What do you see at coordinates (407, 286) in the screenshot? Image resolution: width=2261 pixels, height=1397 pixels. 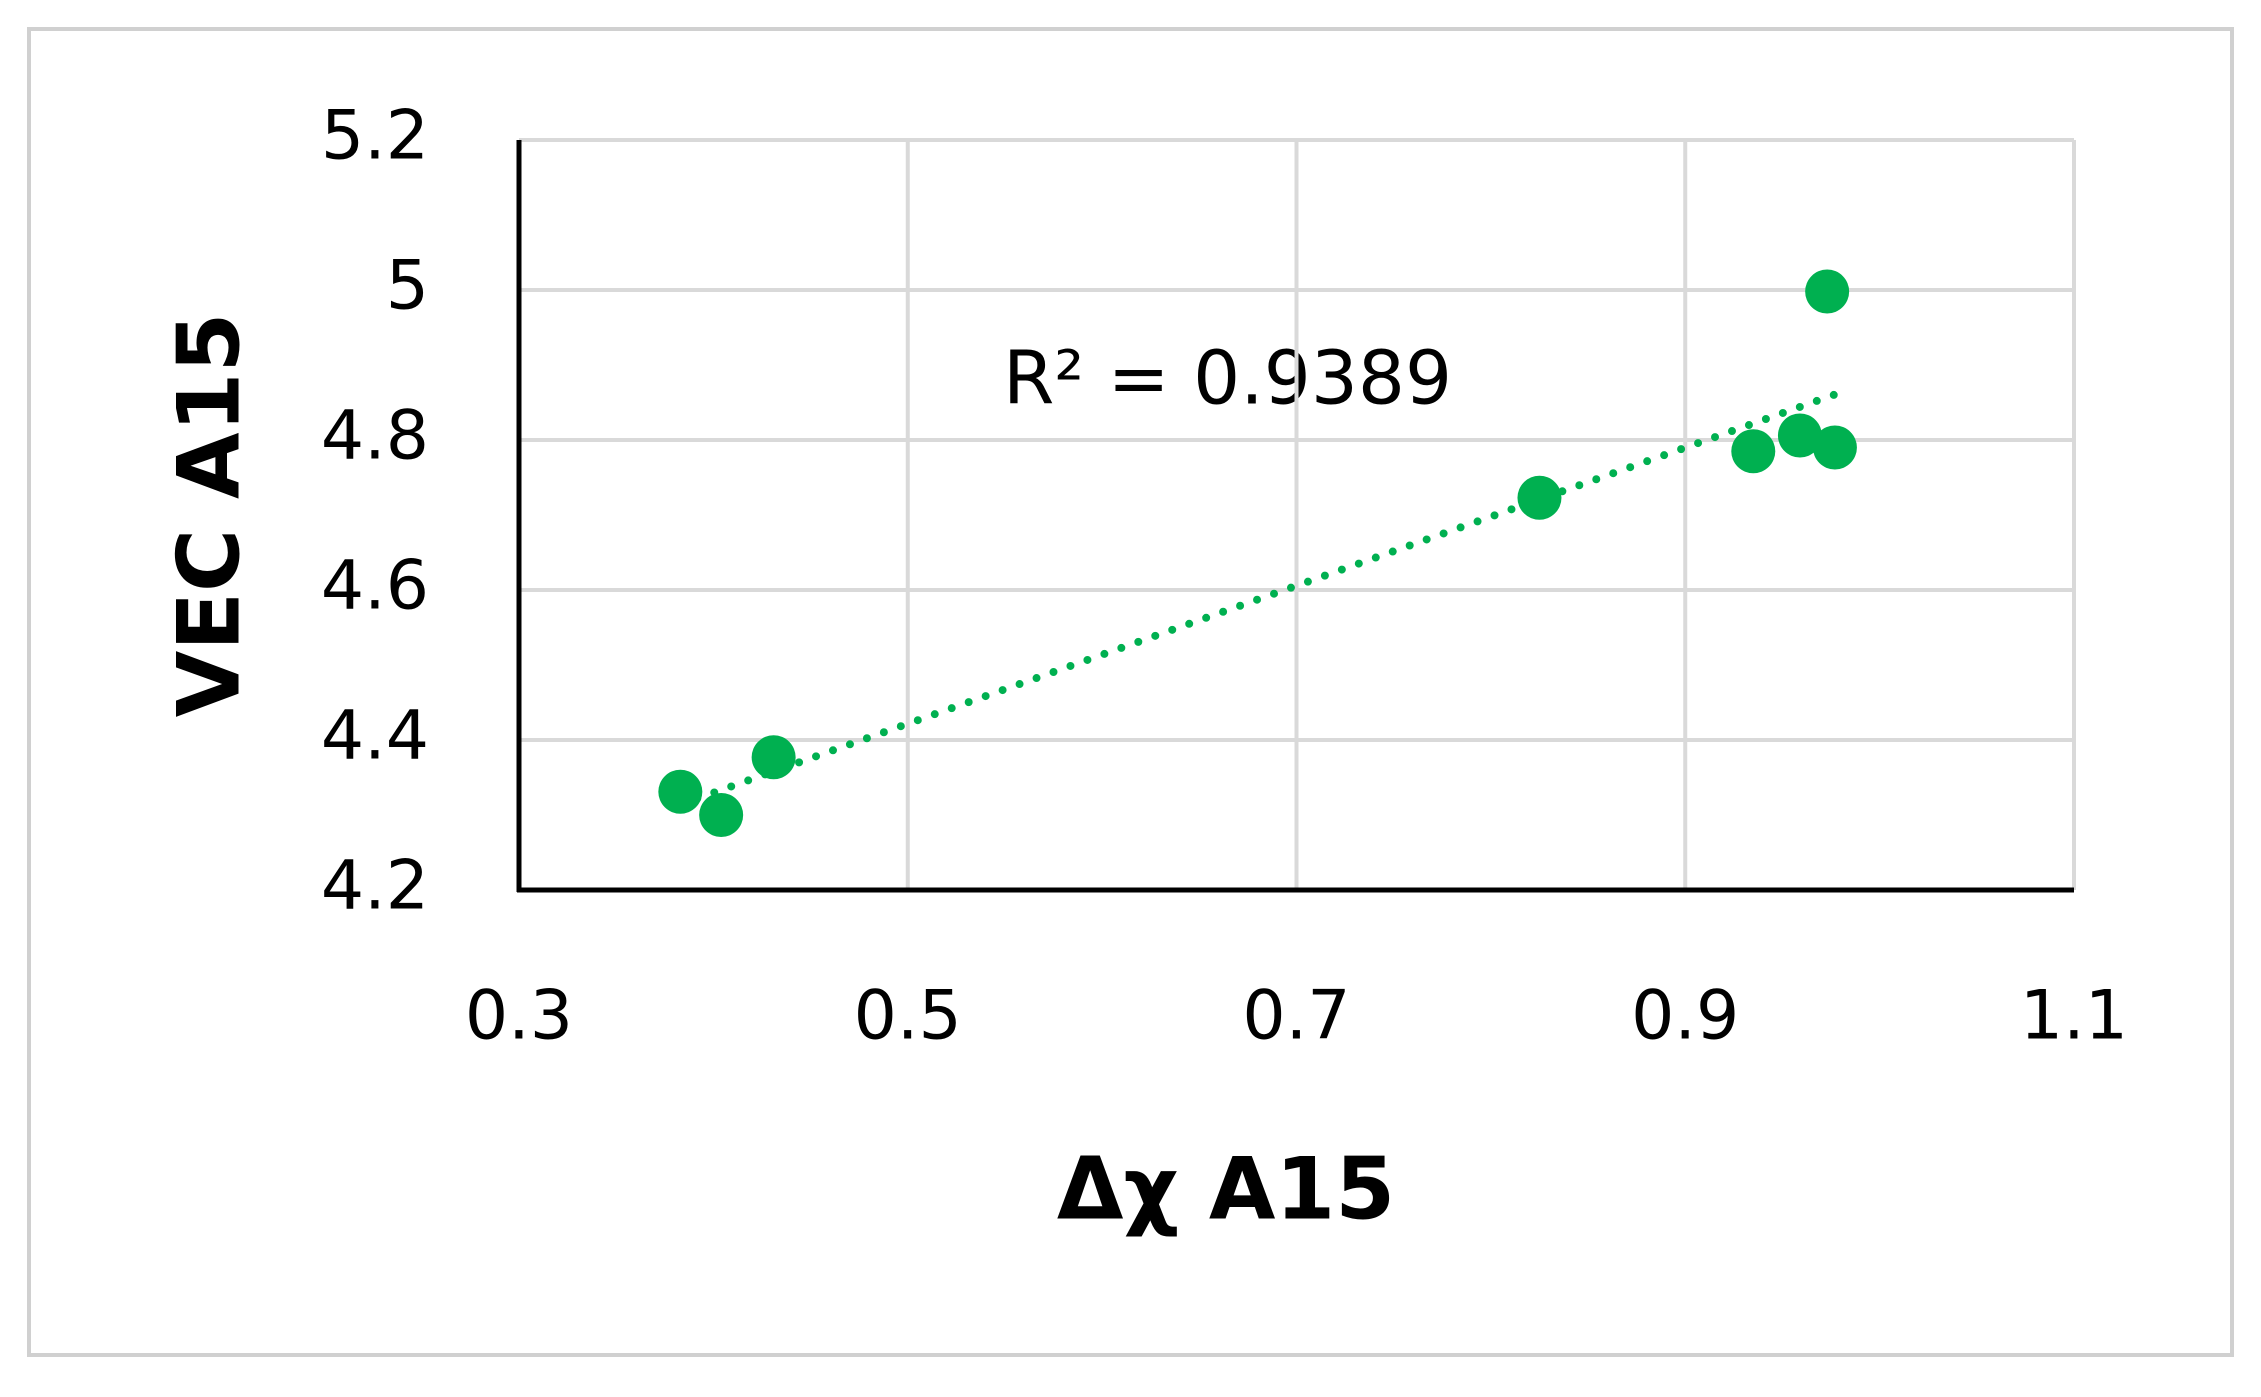 I see `y-tick-label: 5` at bounding box center [407, 286].